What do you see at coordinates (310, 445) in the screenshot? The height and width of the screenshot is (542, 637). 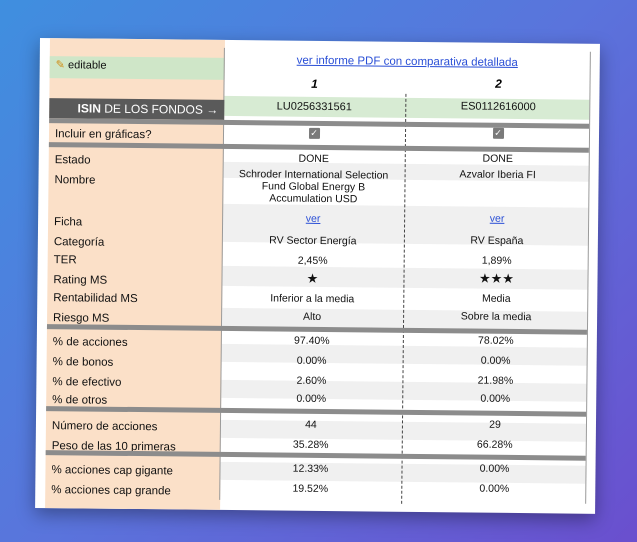 I see `peso10-value-1: 35.28%` at bounding box center [310, 445].